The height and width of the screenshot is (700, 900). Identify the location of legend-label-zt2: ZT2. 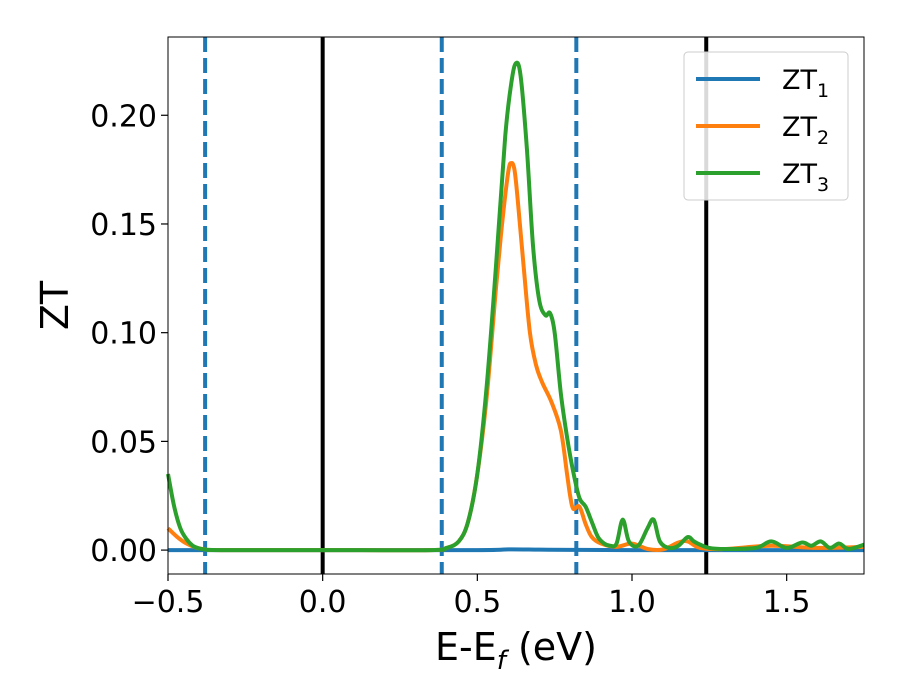
(805, 130).